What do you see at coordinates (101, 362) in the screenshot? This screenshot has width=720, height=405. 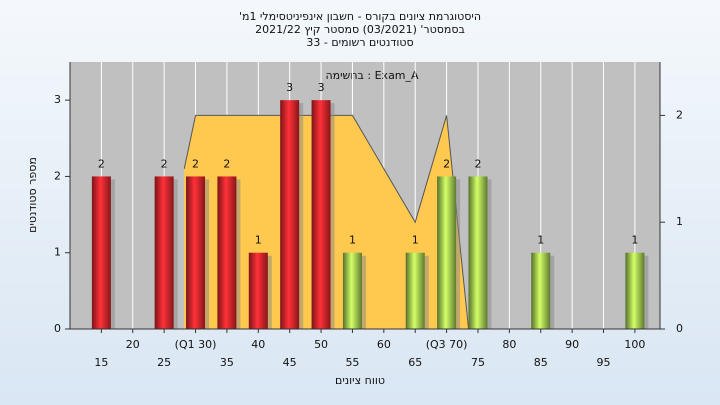 I see `x-tick-label: 15` at bounding box center [101, 362].